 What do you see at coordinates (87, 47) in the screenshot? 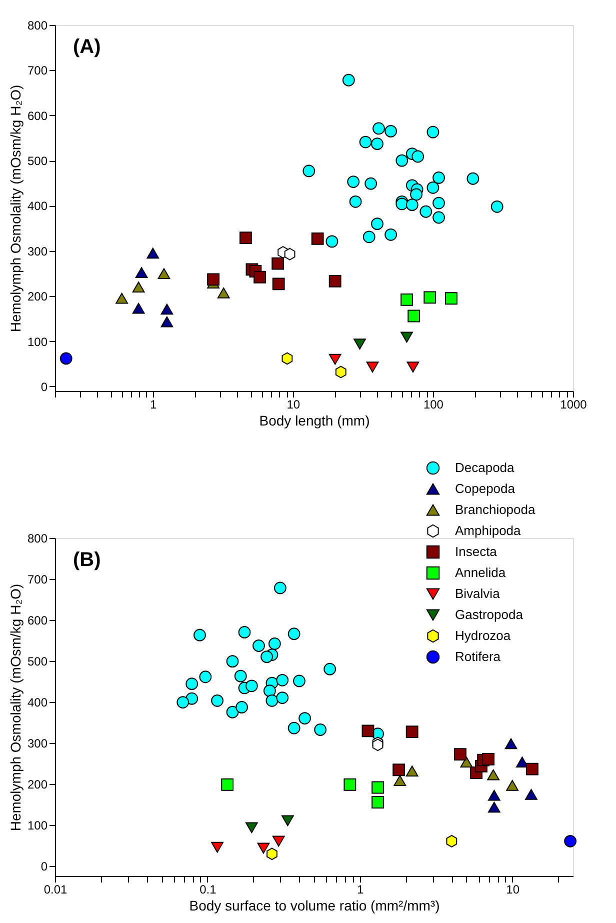
I see `text: (A)` at bounding box center [87, 47].